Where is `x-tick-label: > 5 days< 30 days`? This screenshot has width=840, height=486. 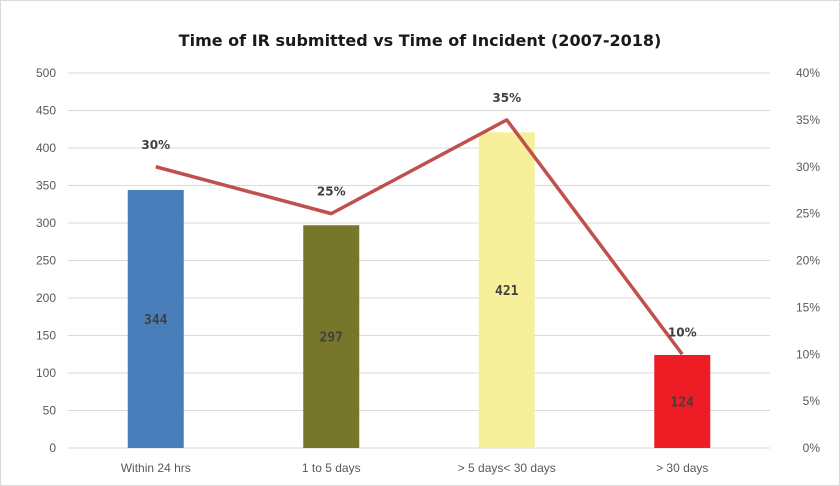
x-tick-label: > 5 days< 30 days is located at coordinates (507, 468).